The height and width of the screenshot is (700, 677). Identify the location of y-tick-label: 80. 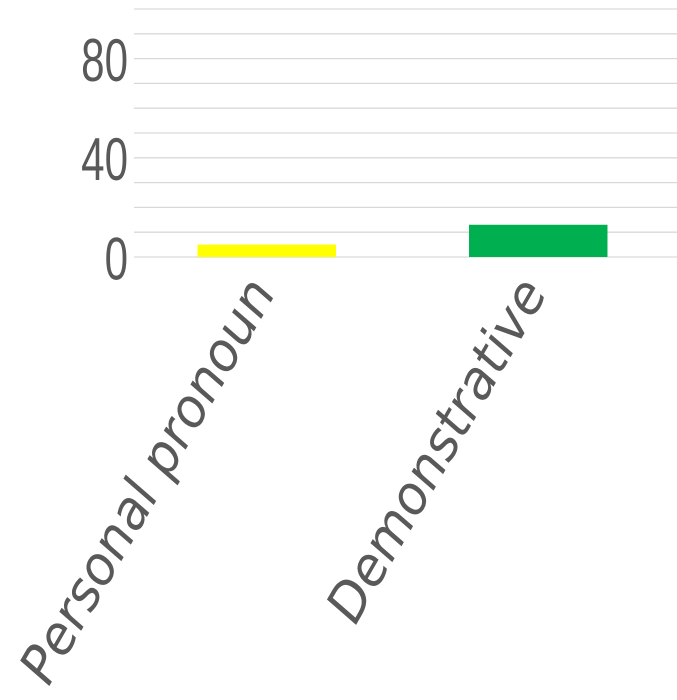
(104, 61).